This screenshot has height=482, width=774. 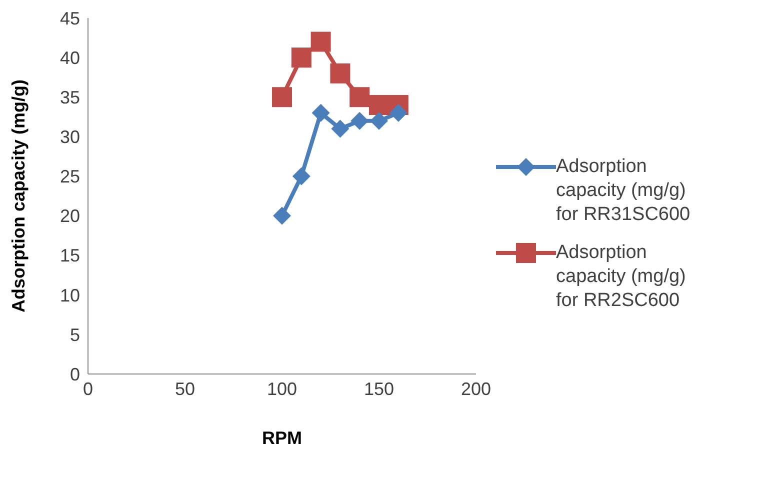 What do you see at coordinates (70, 295) in the screenshot?
I see `y-tick-label: 10` at bounding box center [70, 295].